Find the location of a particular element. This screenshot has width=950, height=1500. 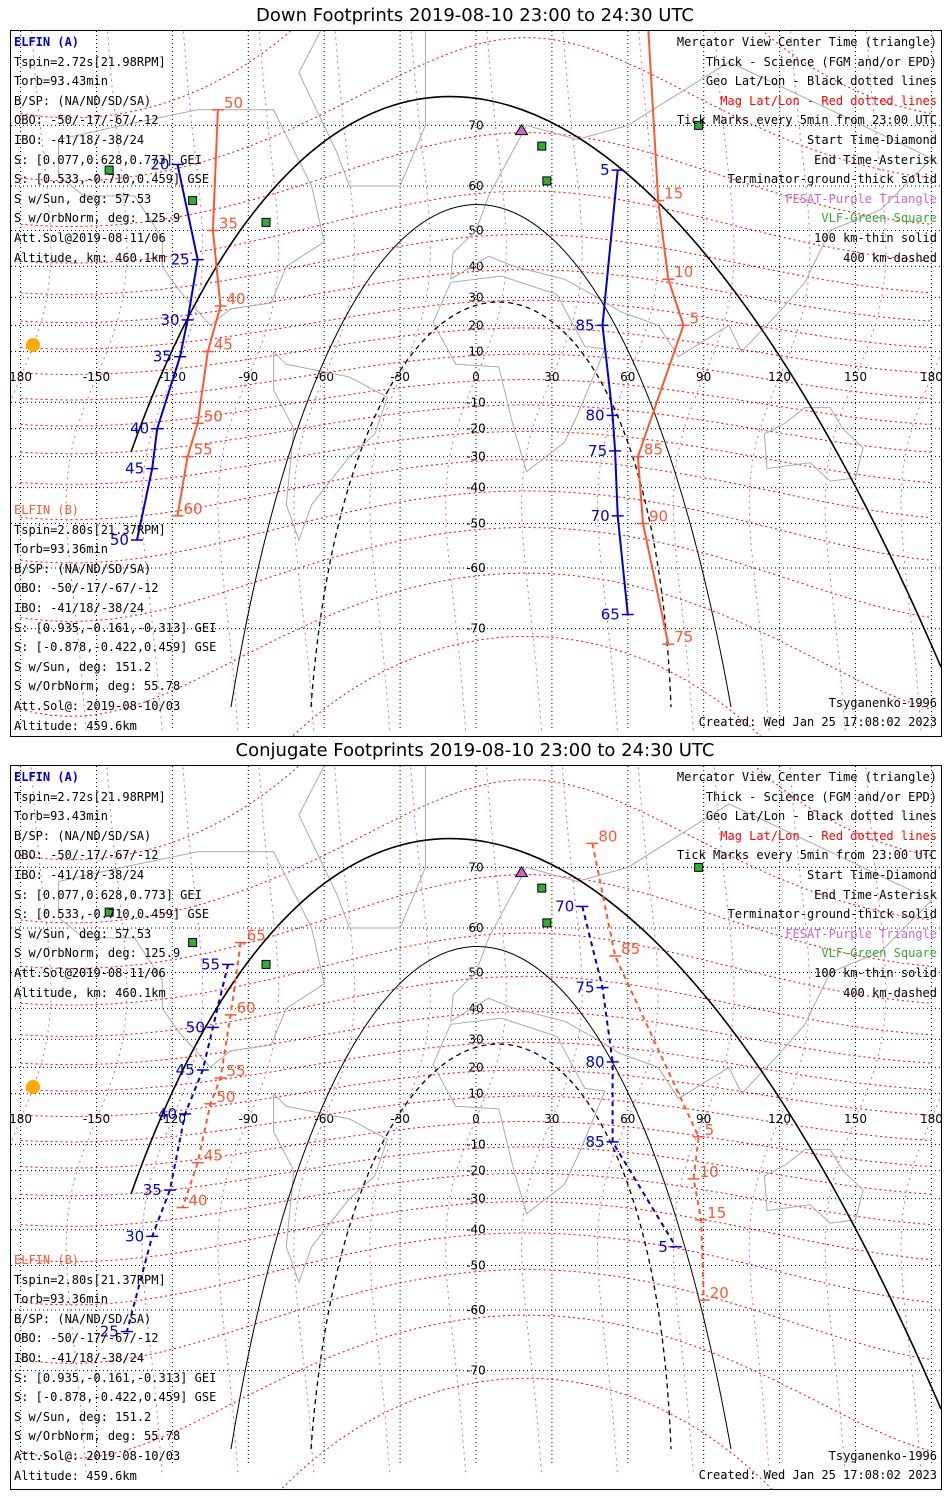

elfin-a-tick-label: 85 is located at coordinates (595, 1142).